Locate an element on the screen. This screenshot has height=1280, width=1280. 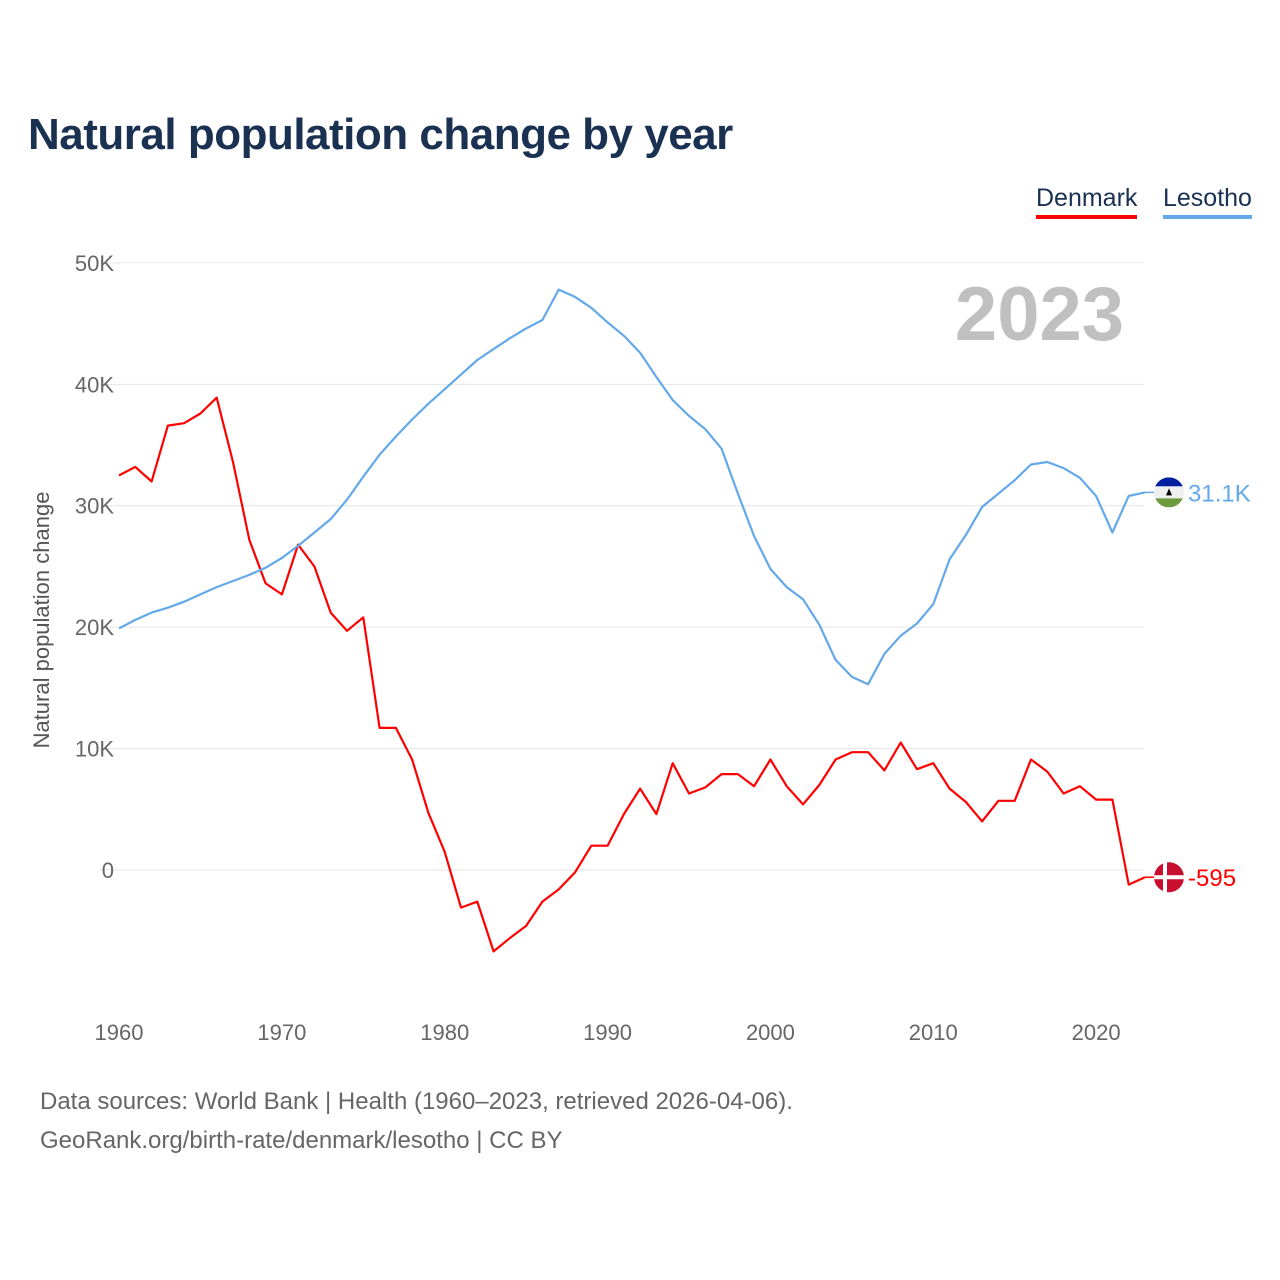
year-watermark: 2023 is located at coordinates (1039, 314).